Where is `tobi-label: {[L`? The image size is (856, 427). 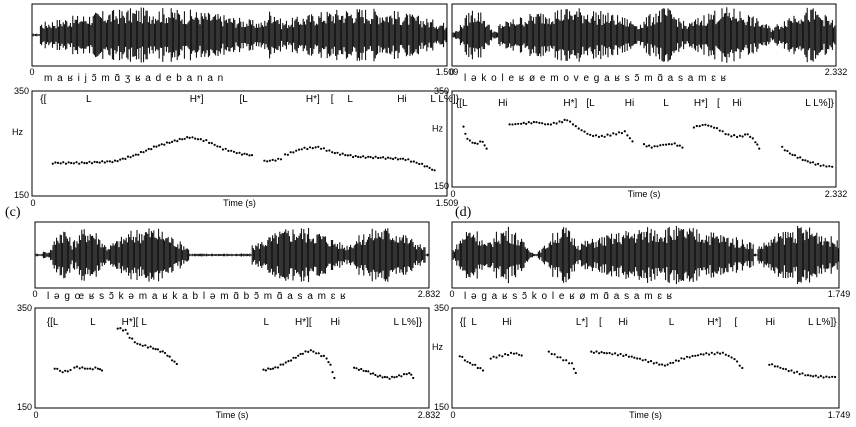 tobi-label: {[L is located at coordinates (462, 103).